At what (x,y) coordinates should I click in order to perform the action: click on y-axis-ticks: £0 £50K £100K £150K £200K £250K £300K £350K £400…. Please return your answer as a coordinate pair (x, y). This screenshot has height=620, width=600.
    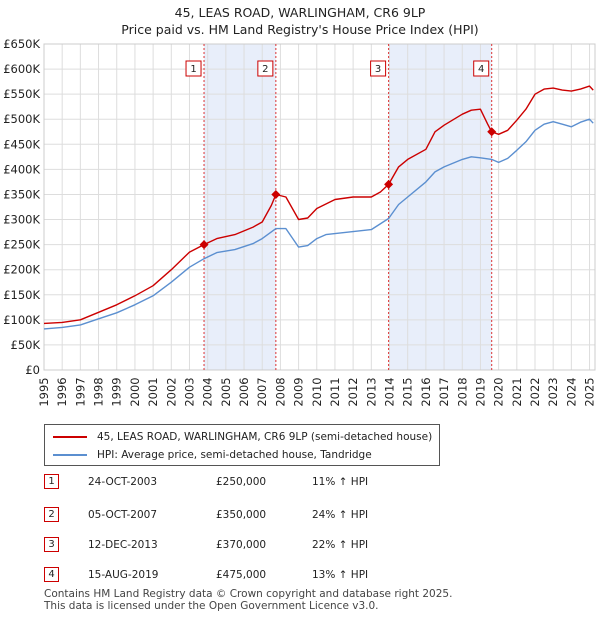
    Looking at the image, I should click on (21, 207).